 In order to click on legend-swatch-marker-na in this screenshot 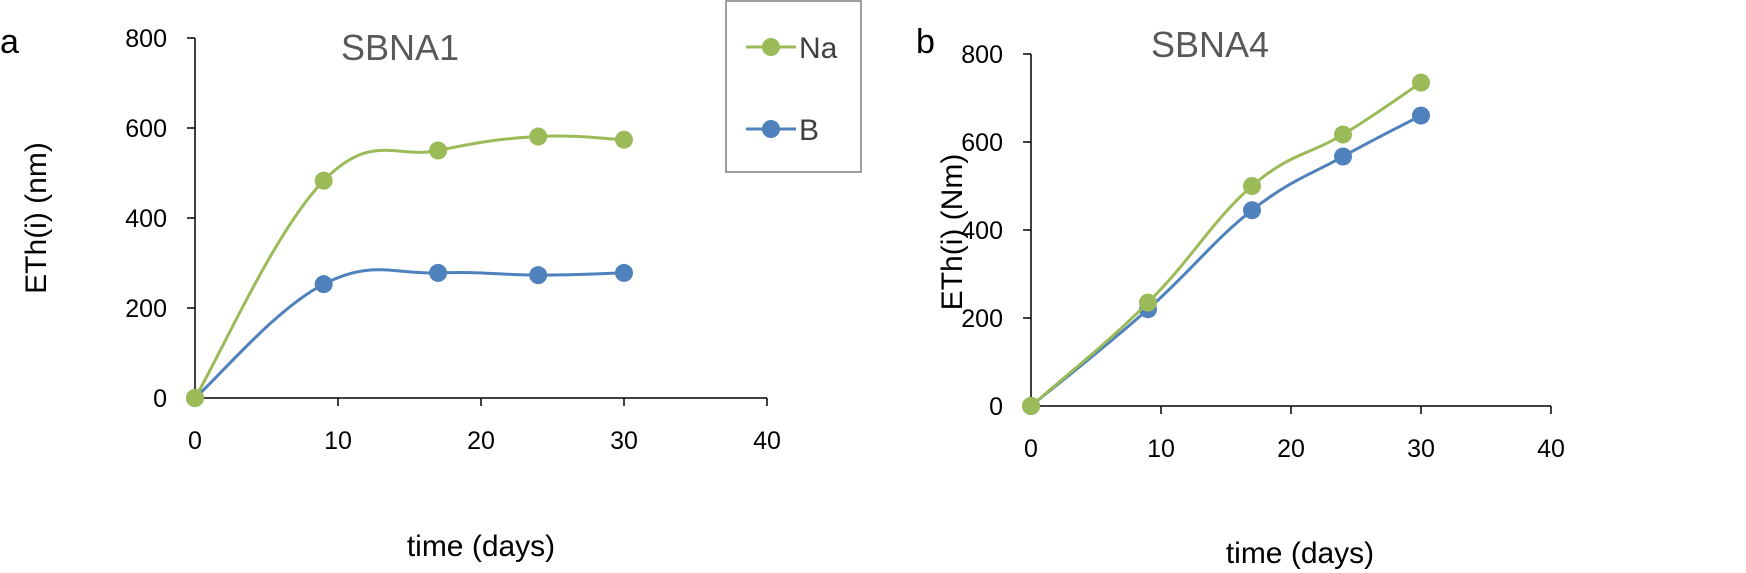, I will do `click(771, 47)`.